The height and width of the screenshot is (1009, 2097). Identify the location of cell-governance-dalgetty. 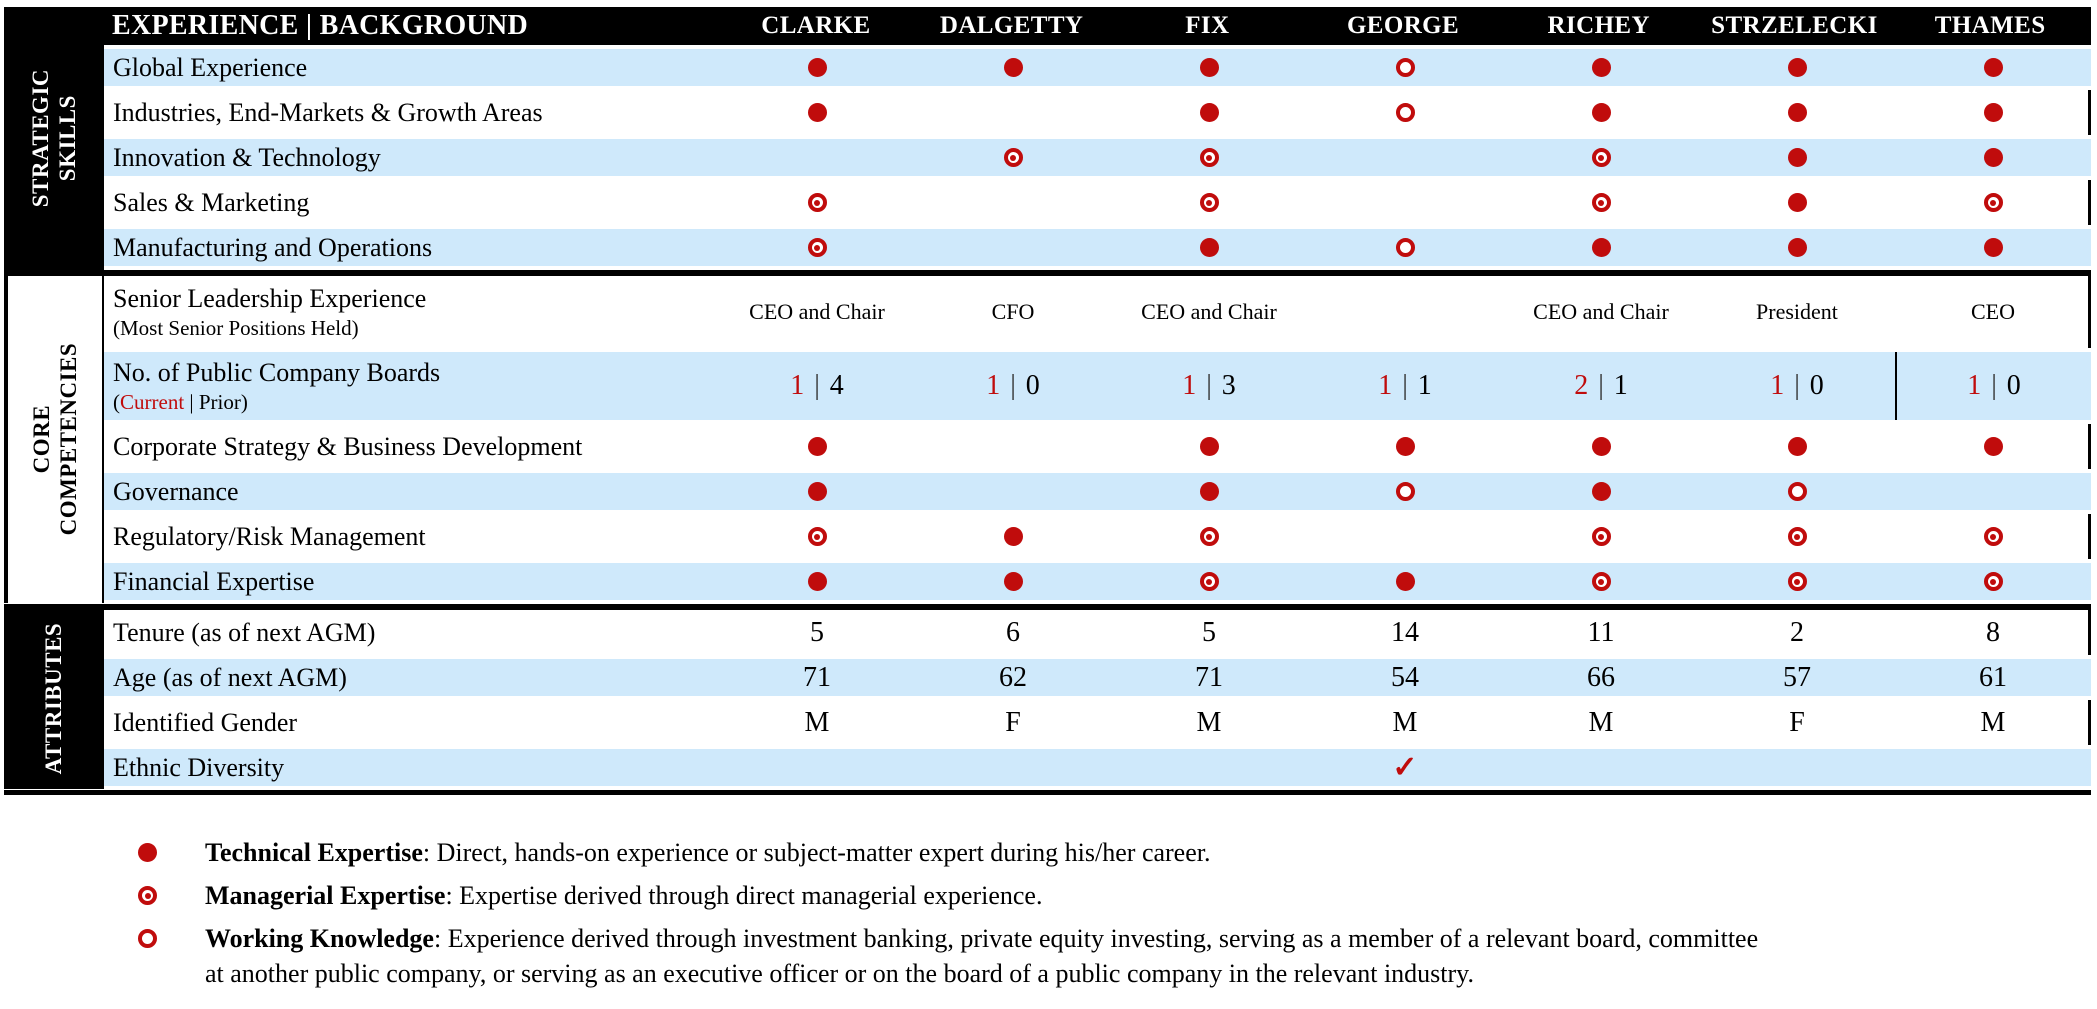
(1013, 491).